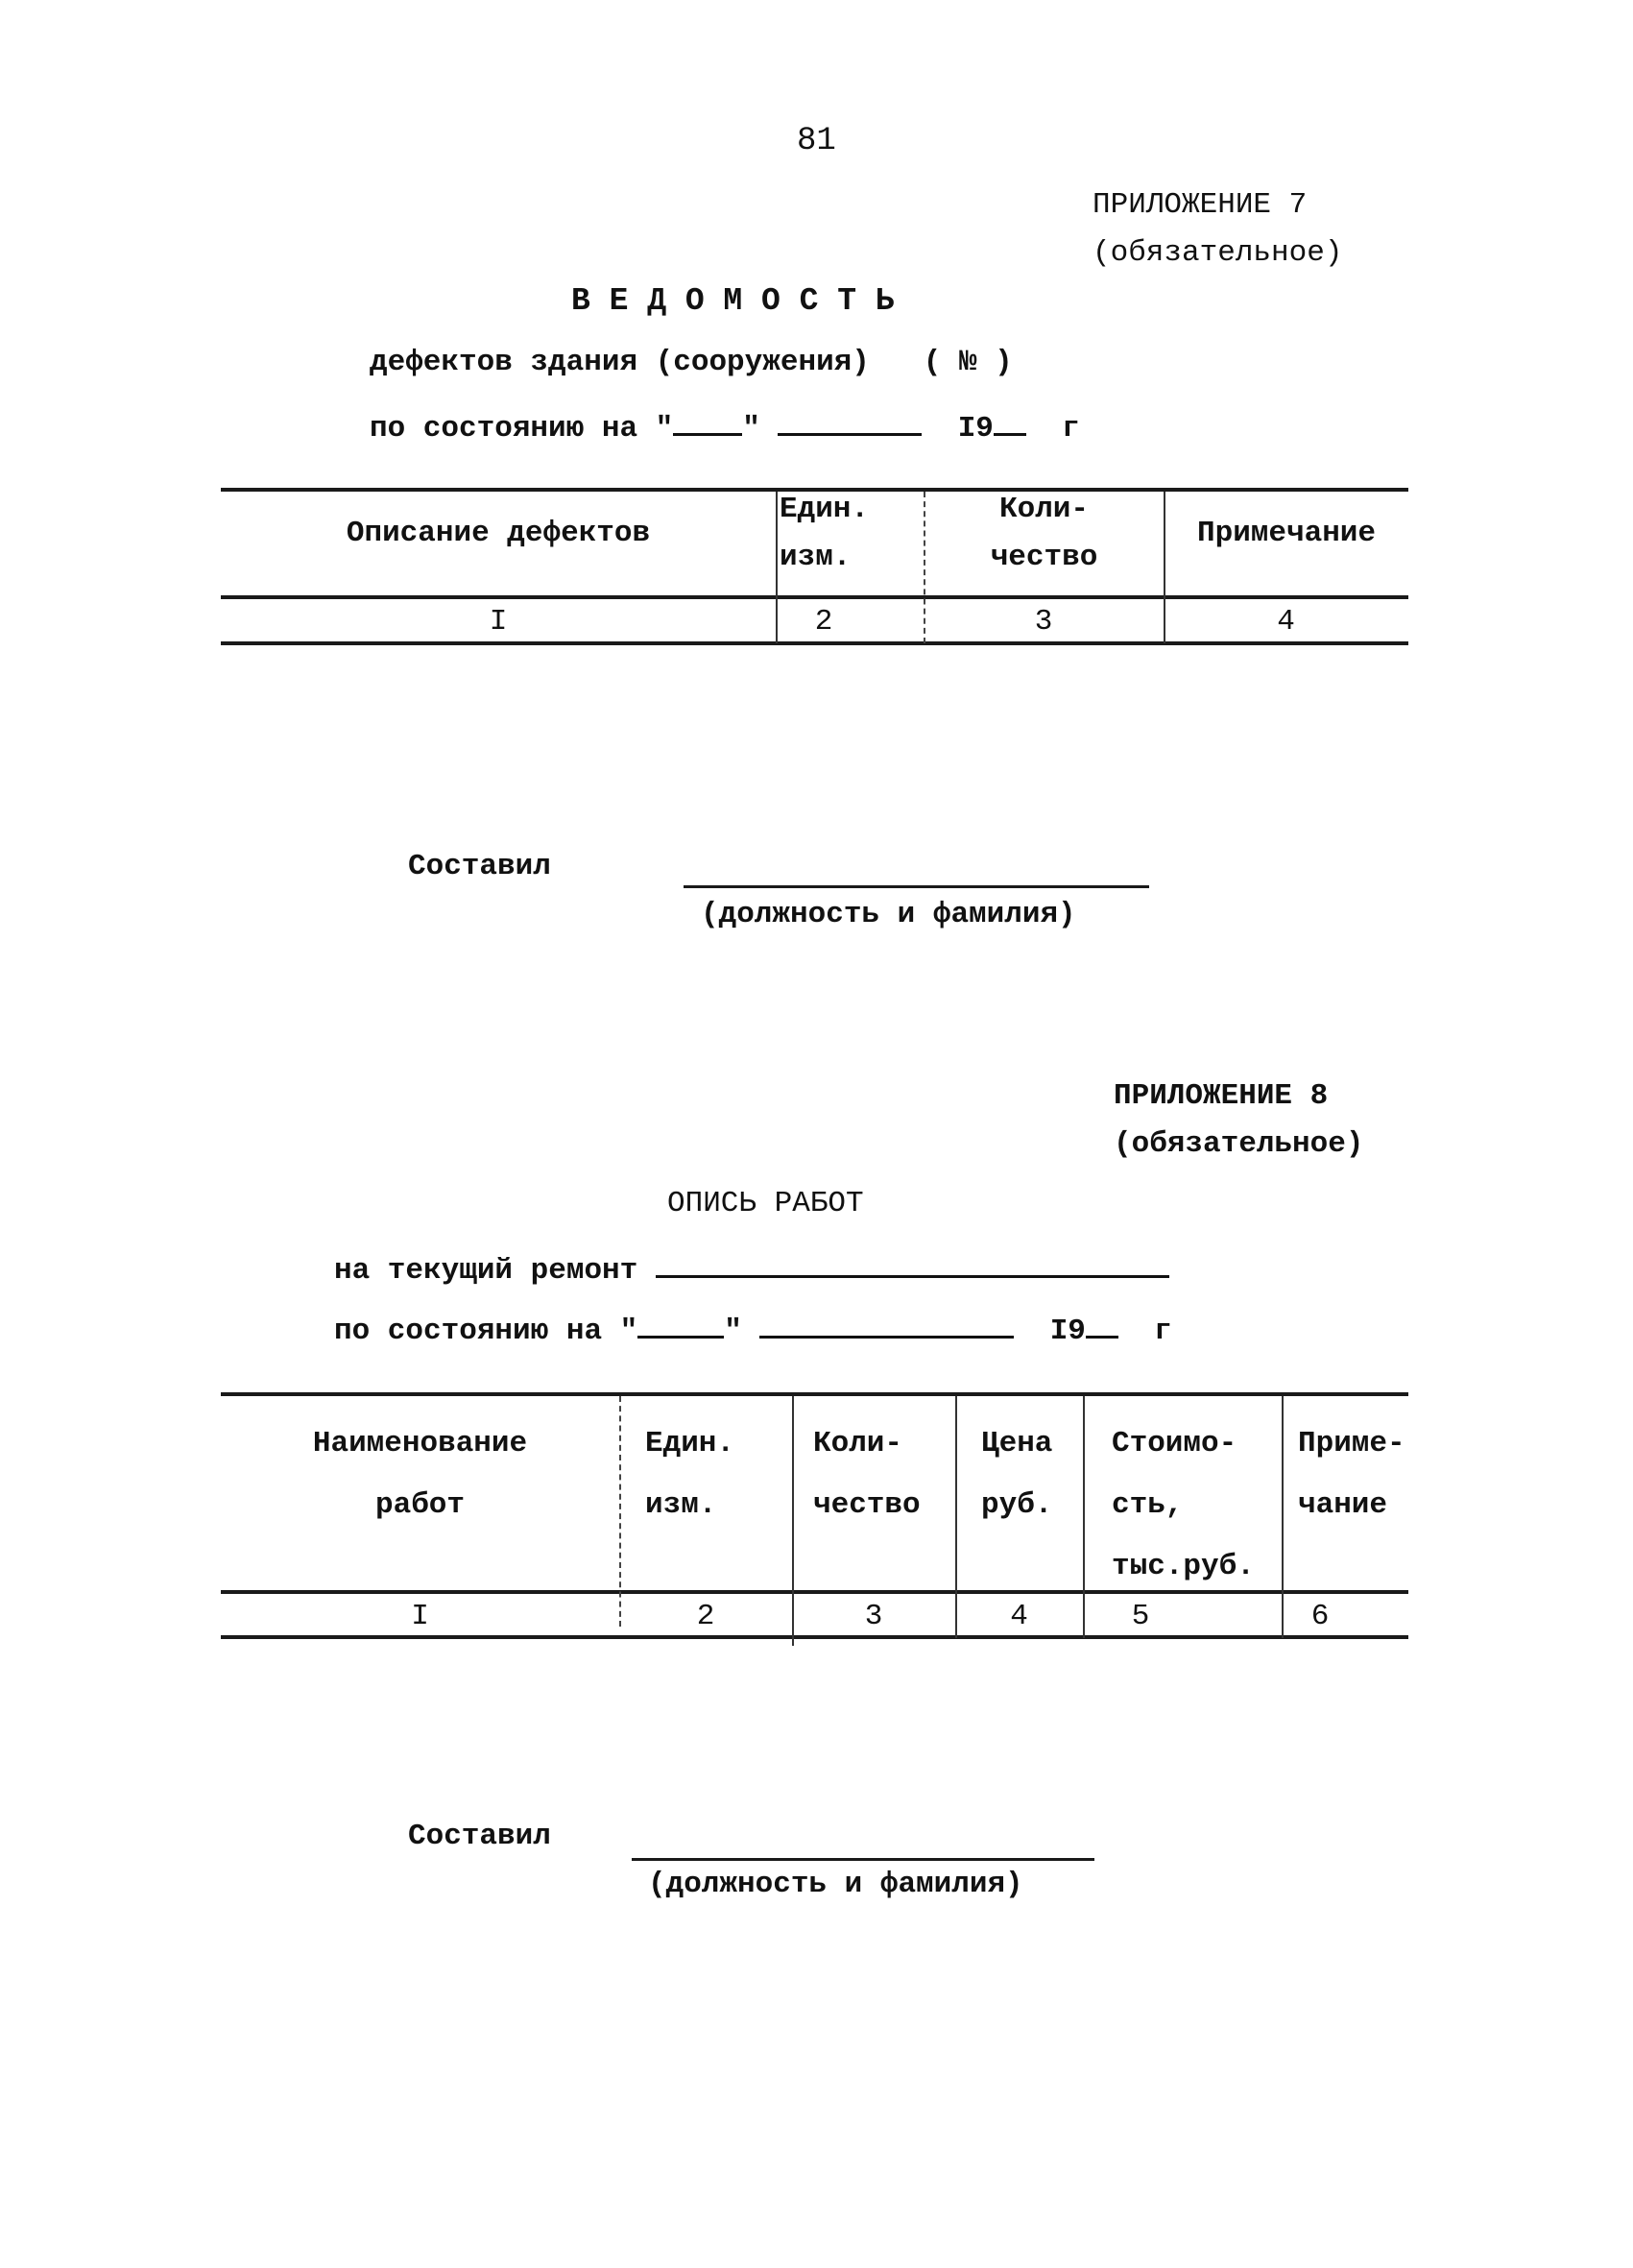 The width and height of the screenshot is (1633, 2268). What do you see at coordinates (912, 1264) in the screenshot?
I see `repair-object-blank` at bounding box center [912, 1264].